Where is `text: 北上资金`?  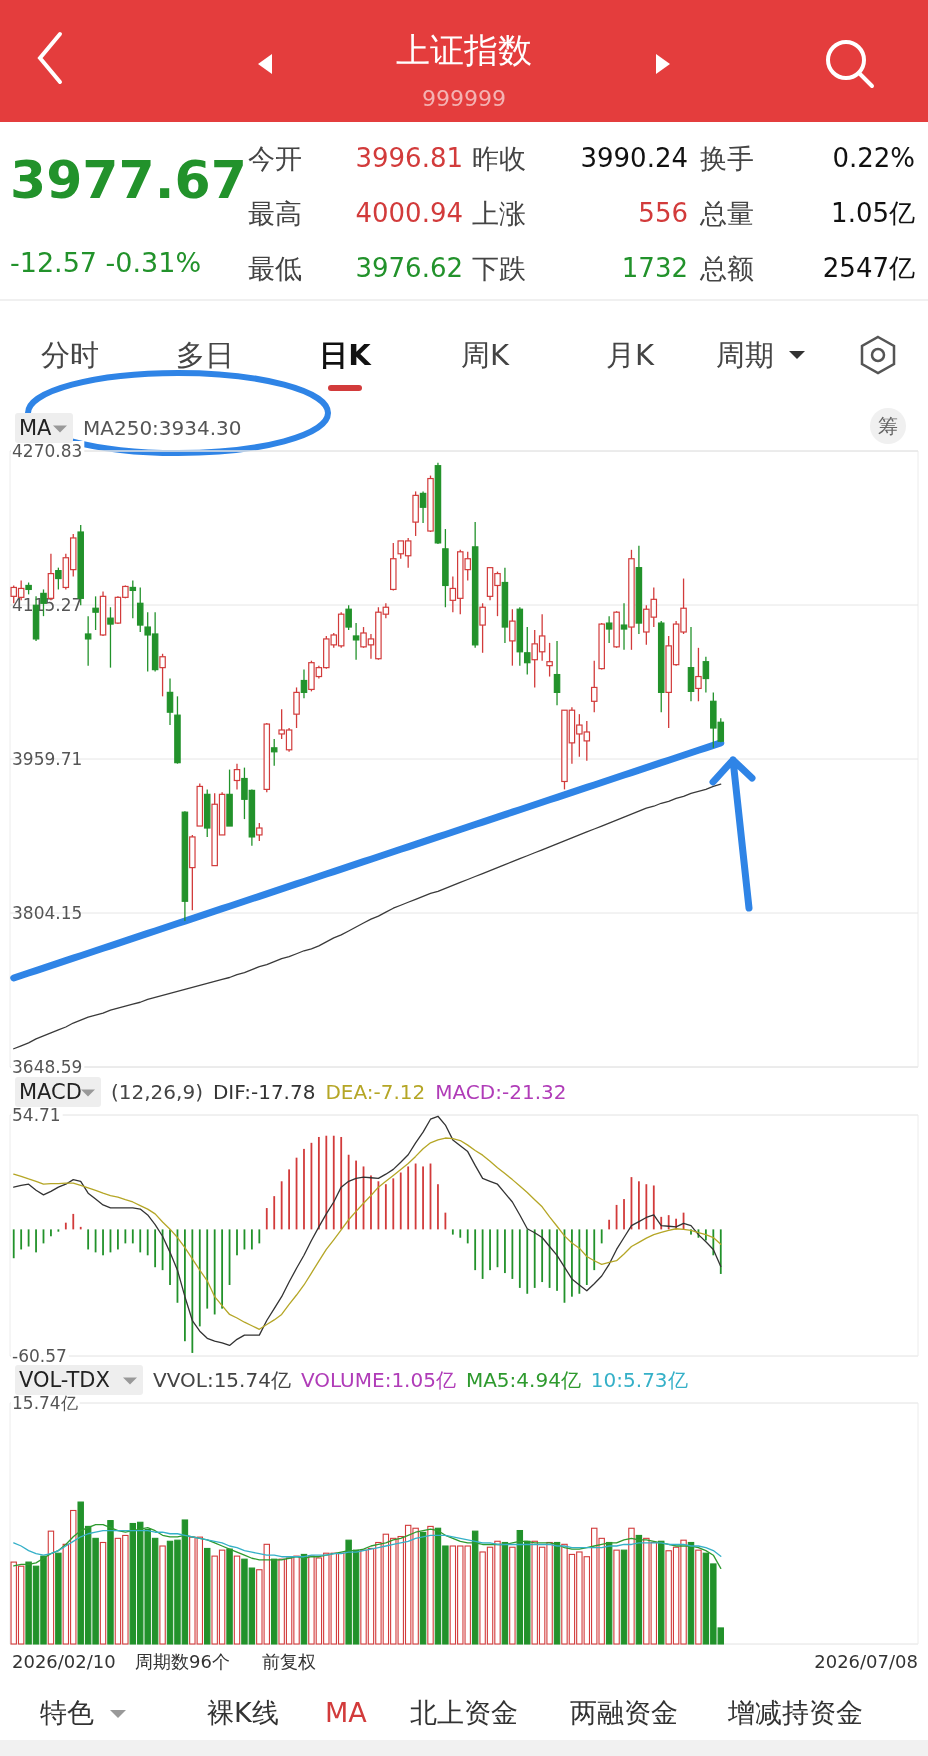 text: 北上资金 is located at coordinates (464, 1712).